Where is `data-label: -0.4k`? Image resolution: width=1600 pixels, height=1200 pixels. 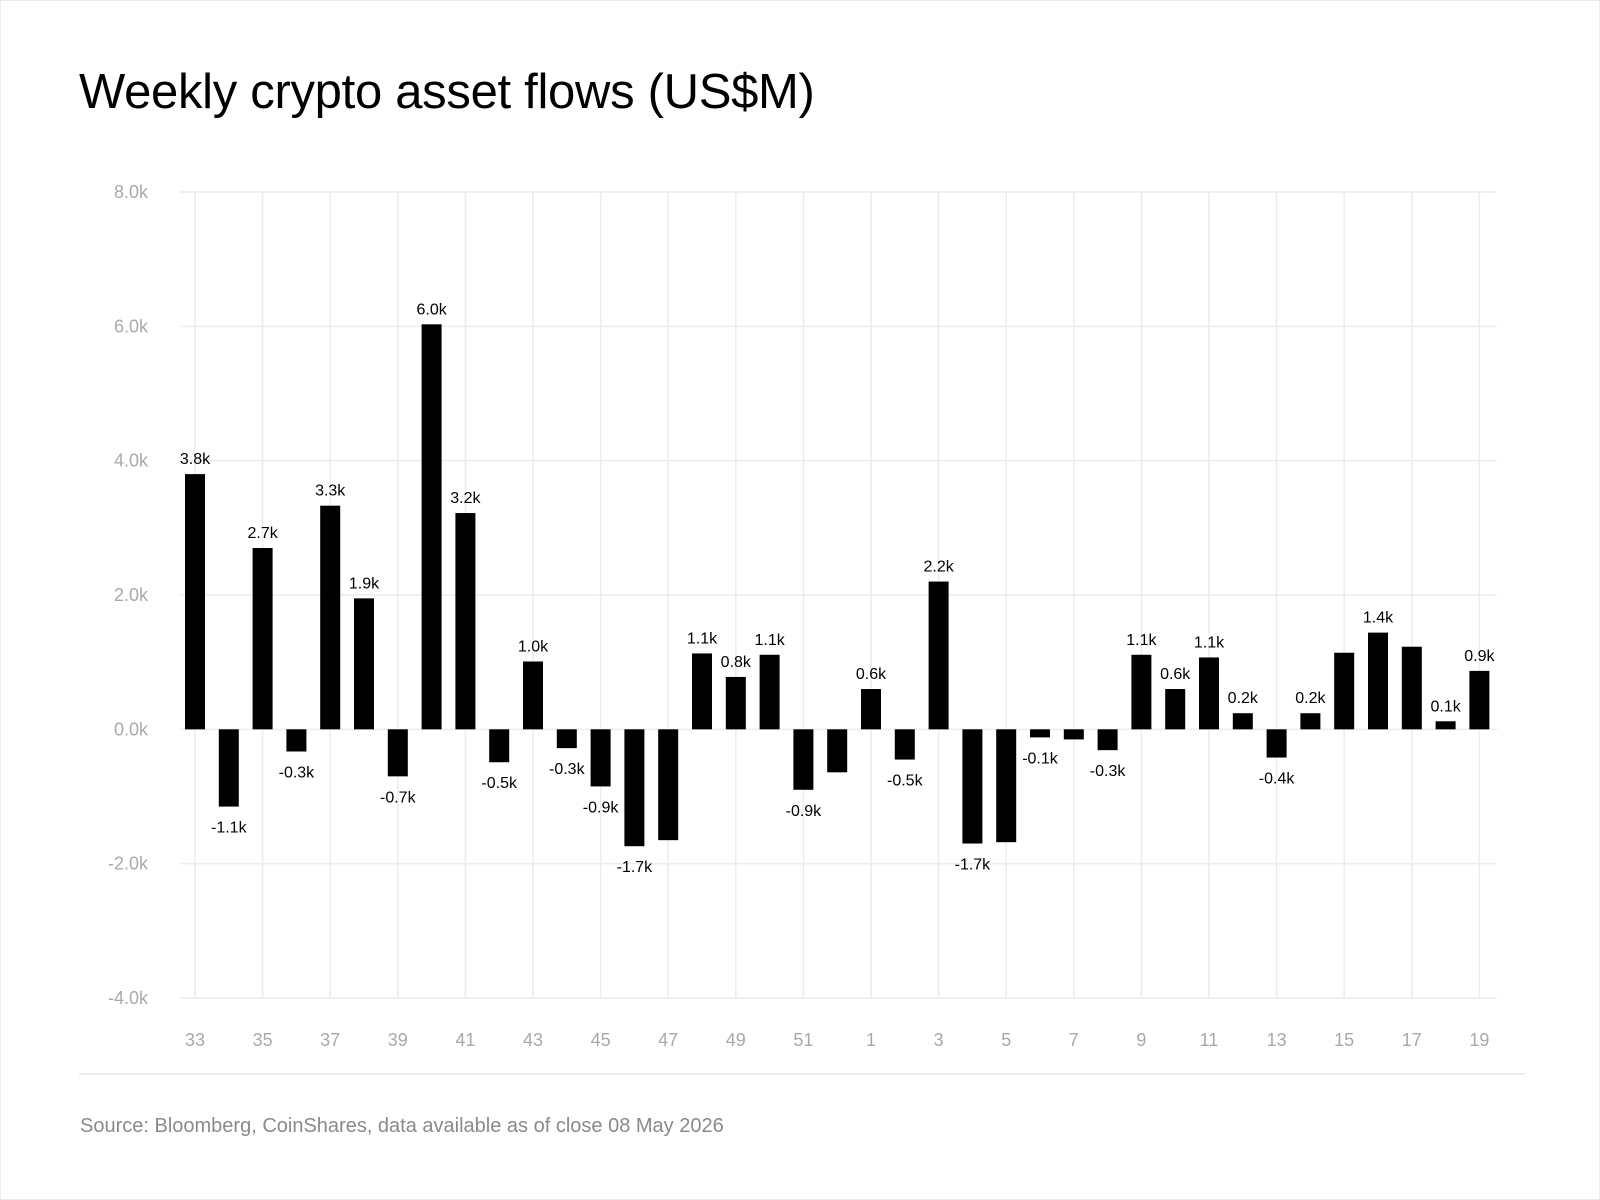
data-label: -0.4k is located at coordinates (1277, 779).